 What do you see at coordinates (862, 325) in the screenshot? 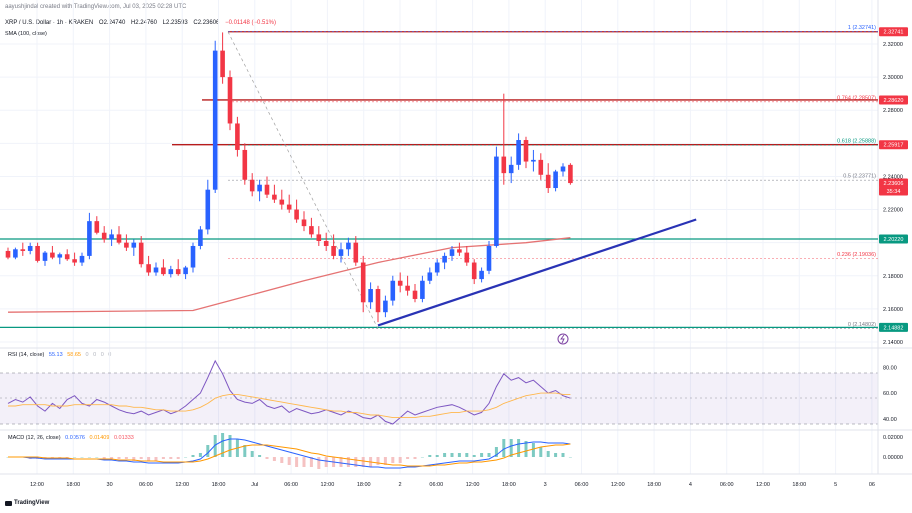
I see `fib-level-label: 0 (2.14802)` at bounding box center [862, 325].